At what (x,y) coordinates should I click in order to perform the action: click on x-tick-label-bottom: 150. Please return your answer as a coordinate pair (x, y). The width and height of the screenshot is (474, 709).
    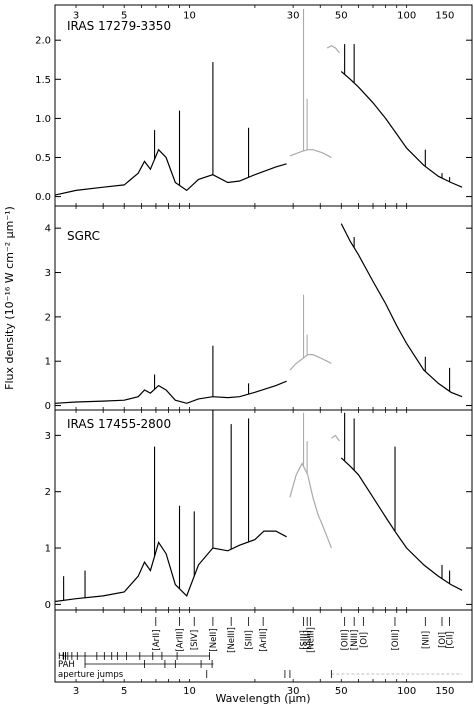
    Looking at the image, I should click on (444, 691).